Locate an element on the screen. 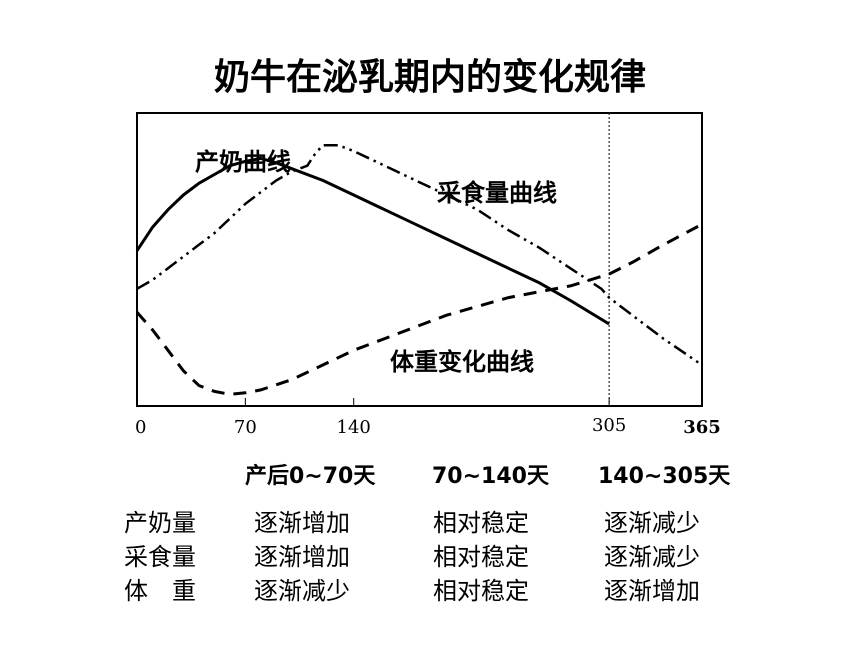 Image resolution: width=860 pixels, height=645 pixels. series-label-feed-intake: 采食量曲线 is located at coordinates (497, 193).